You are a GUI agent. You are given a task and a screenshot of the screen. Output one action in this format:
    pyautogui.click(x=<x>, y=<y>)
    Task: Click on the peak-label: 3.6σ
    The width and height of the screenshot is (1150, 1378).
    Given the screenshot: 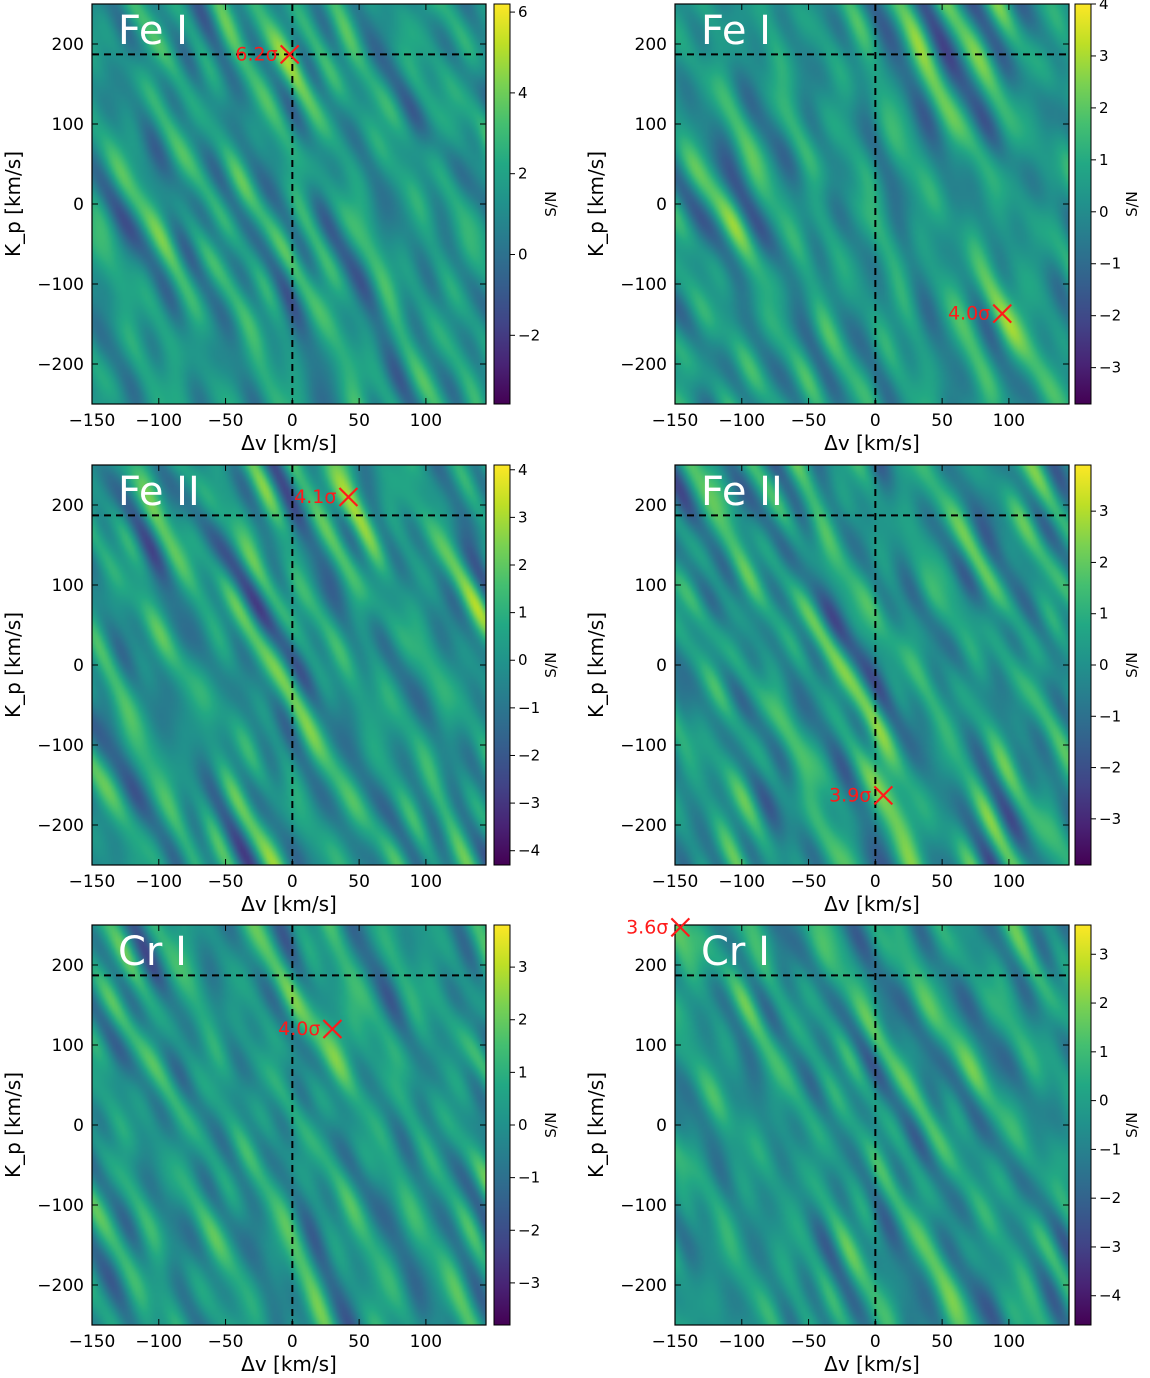 What is the action you would take?
    pyautogui.click(x=647, y=927)
    